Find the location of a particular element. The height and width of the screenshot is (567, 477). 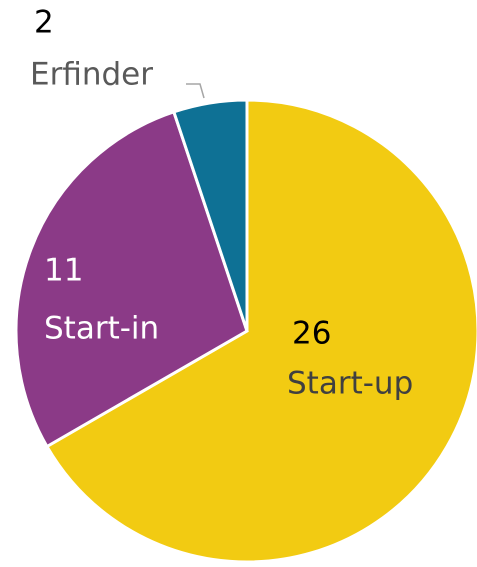

leader-line is located at coordinates (195, 91).